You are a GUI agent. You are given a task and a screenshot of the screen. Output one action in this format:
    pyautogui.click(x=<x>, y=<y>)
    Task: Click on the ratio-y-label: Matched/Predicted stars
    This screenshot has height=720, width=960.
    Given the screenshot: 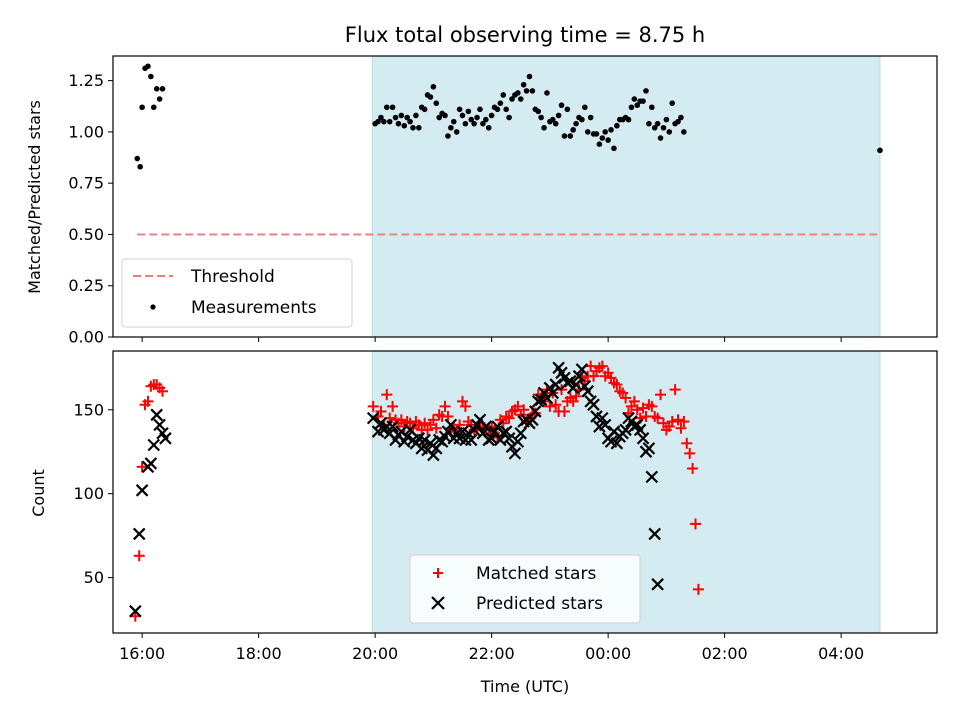 What is the action you would take?
    pyautogui.click(x=34, y=197)
    